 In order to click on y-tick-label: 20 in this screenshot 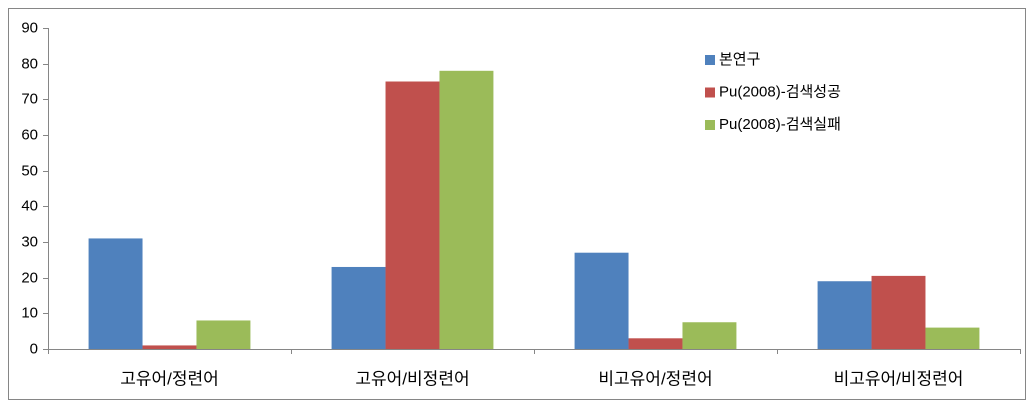, I will do `click(29, 277)`.